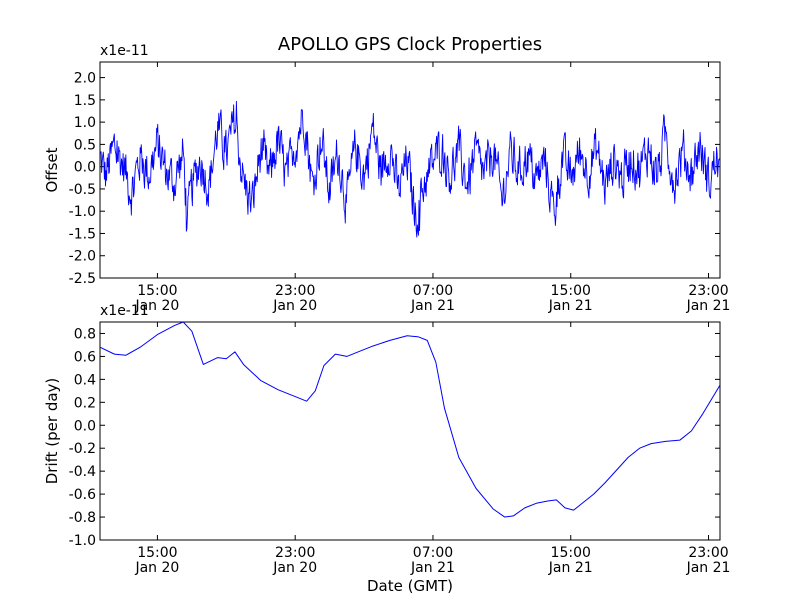  Describe the element at coordinates (85, 101) in the screenshot. I see `y-tick-label: 1.5` at that location.